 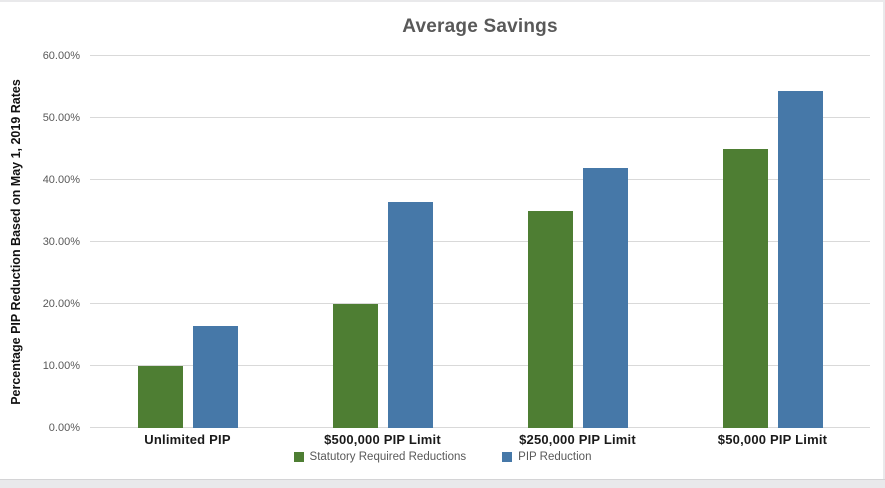 I want to click on legend-item-pip-reduction: PIP Reduction, so click(x=546, y=457).